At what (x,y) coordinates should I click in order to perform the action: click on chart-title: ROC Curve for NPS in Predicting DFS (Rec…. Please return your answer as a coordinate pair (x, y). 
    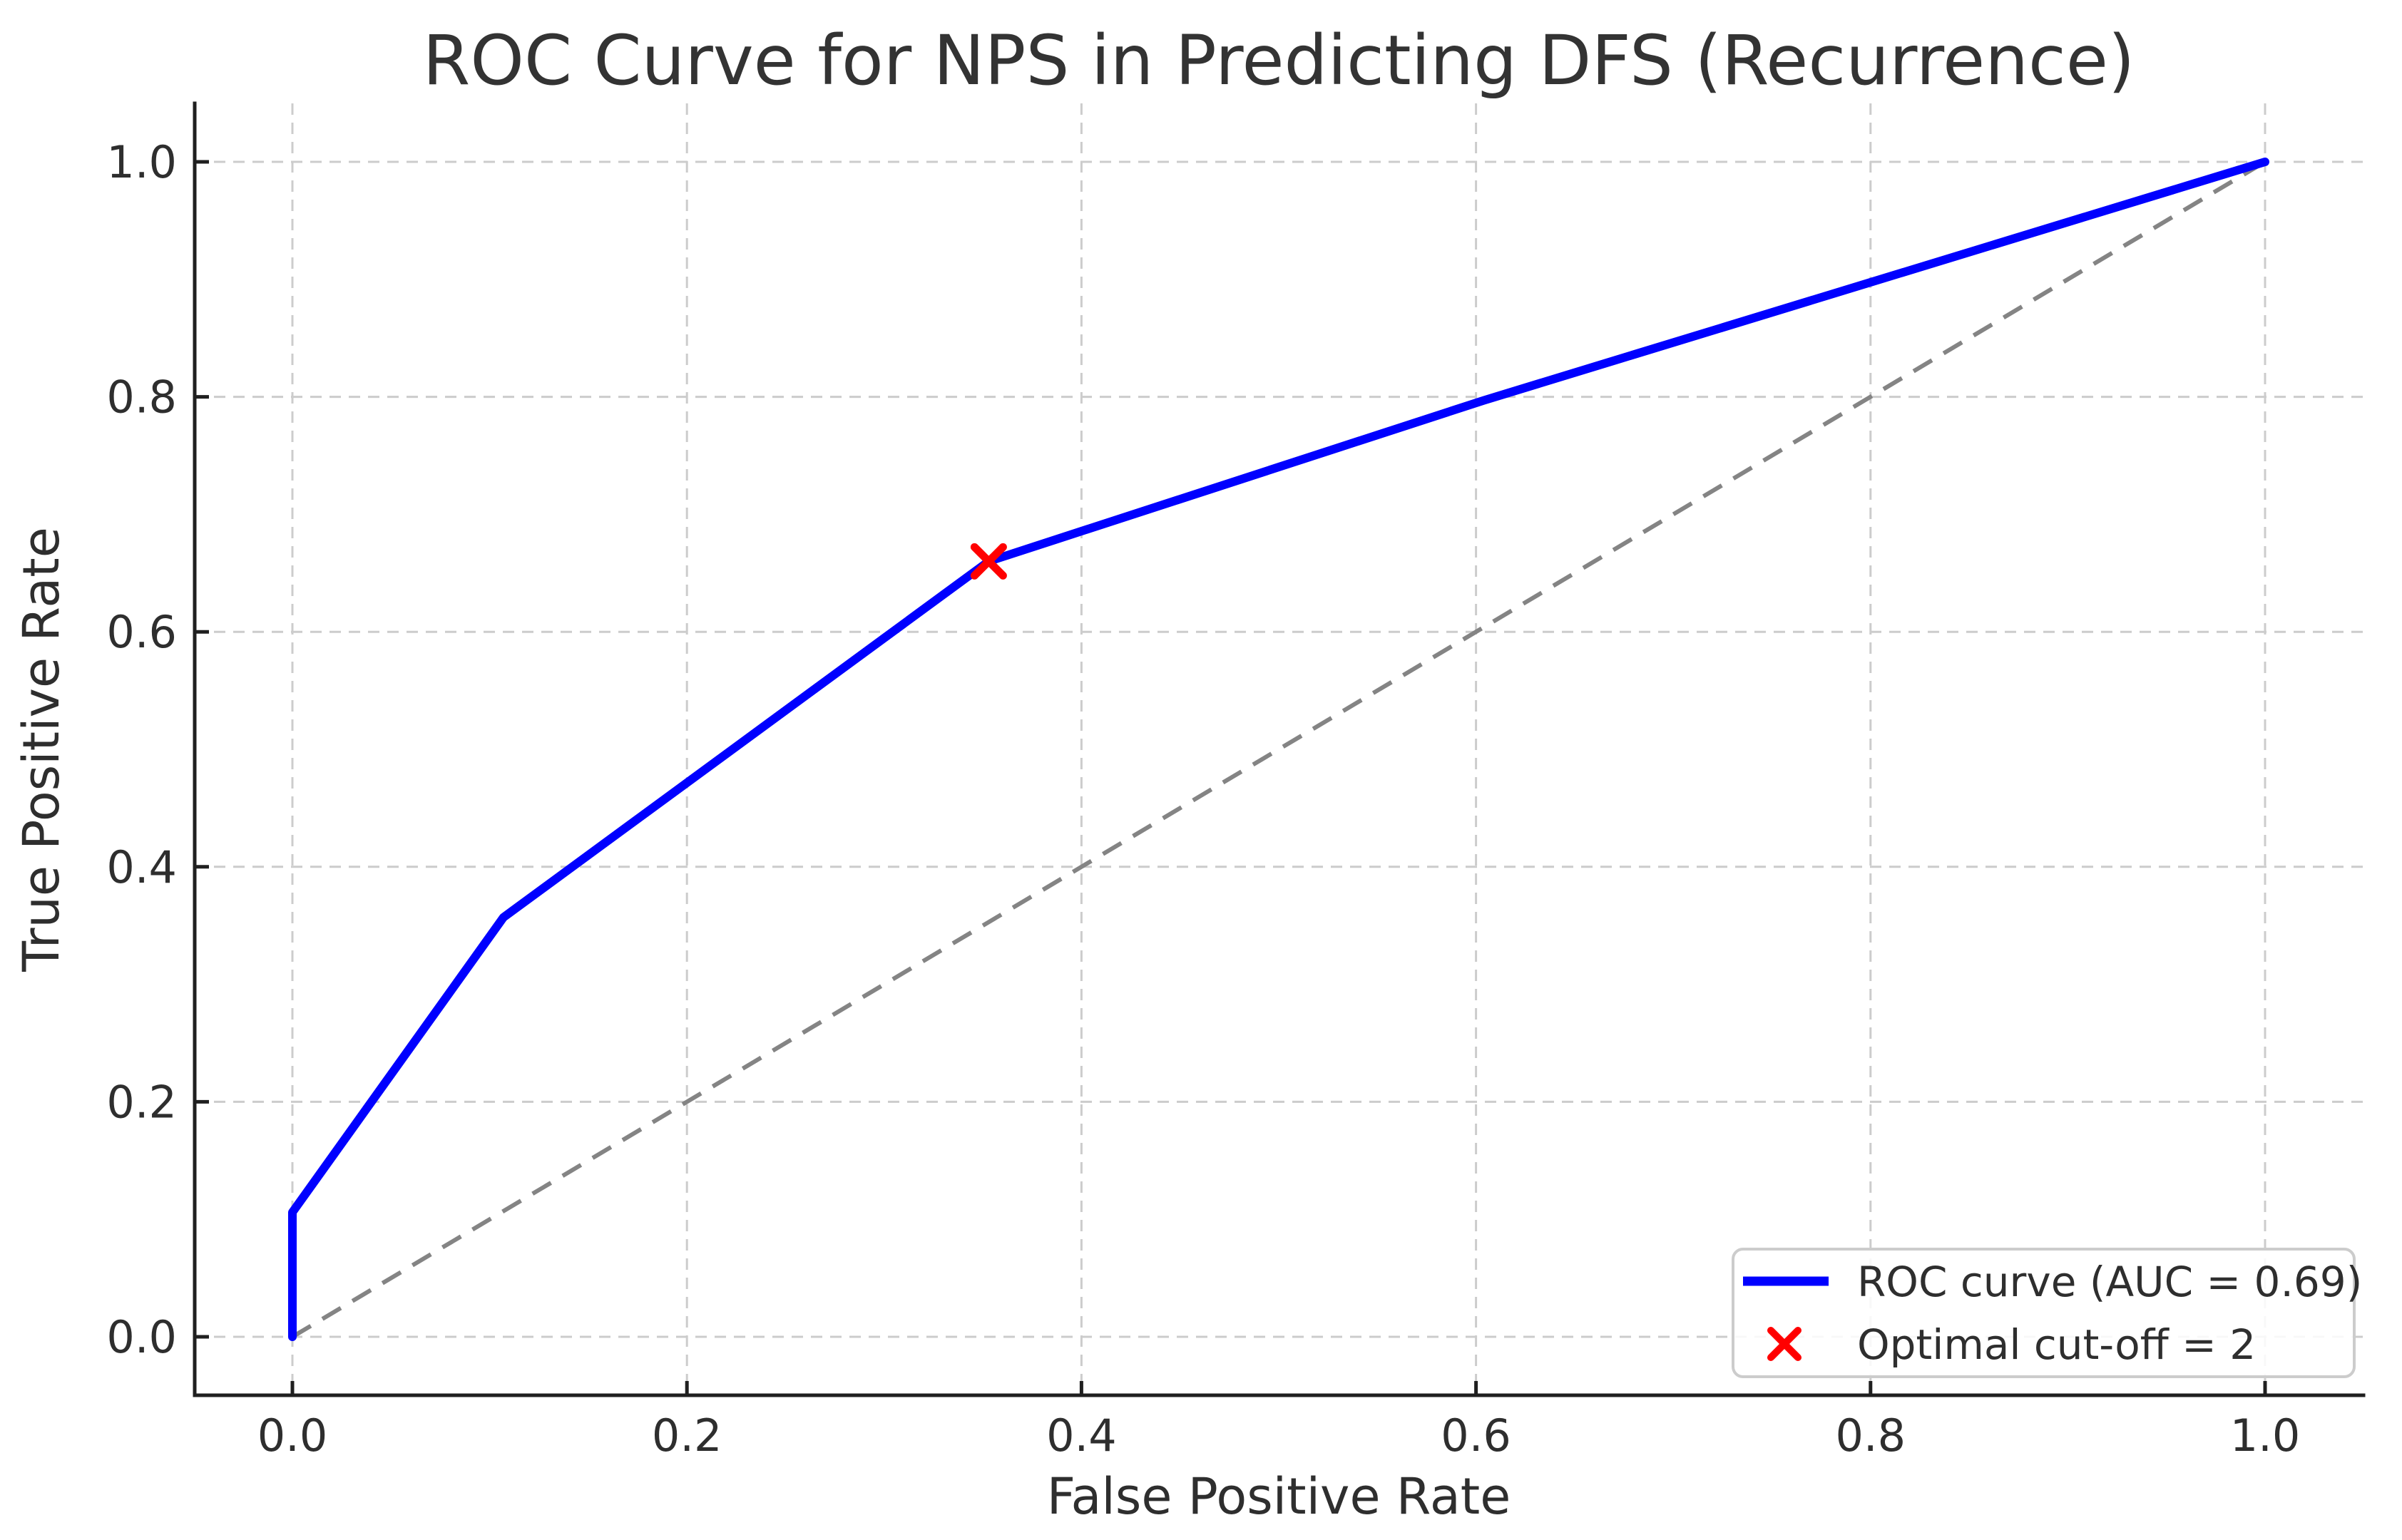
    Looking at the image, I should click on (1279, 61).